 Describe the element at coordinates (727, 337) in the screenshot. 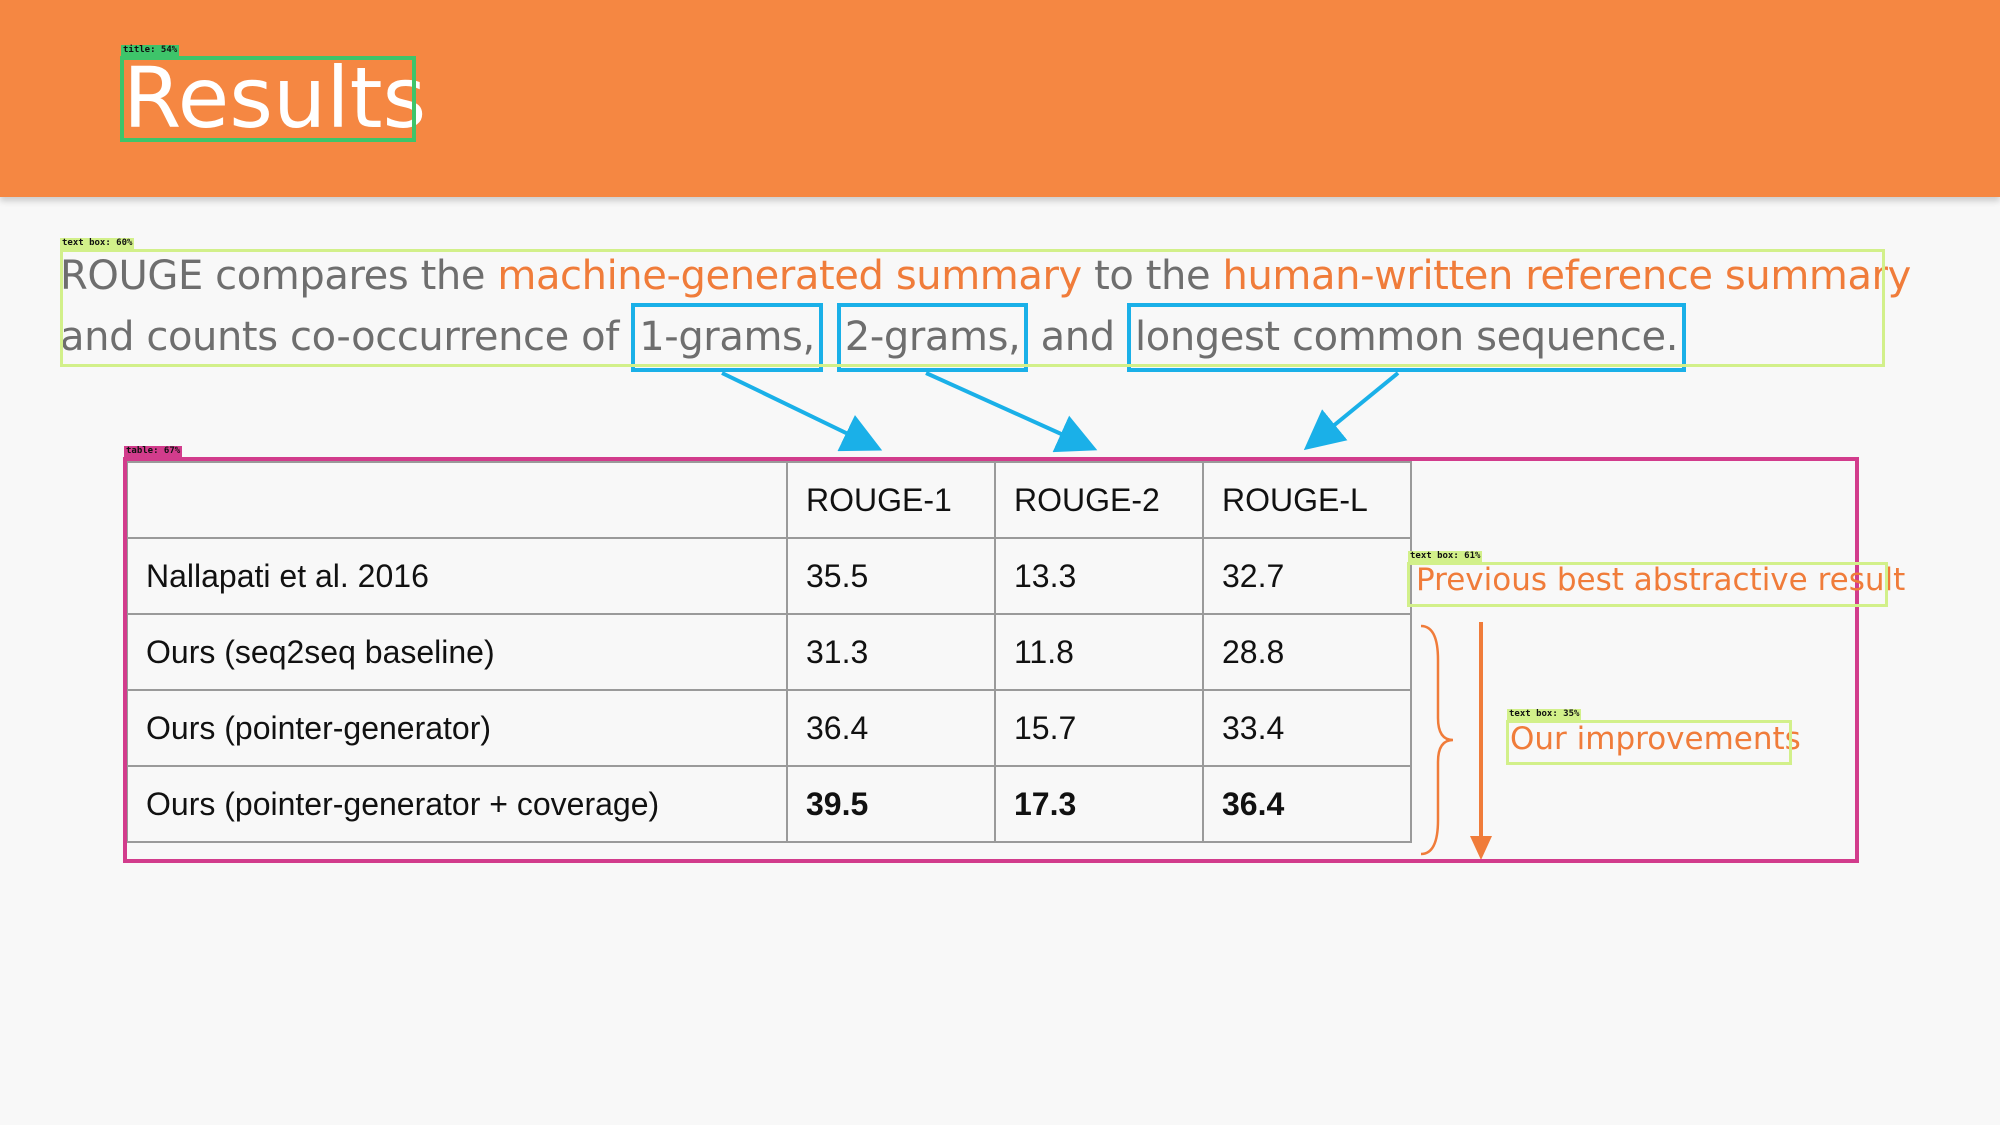

I see `keyword-1-grams: 1-grams,` at that location.